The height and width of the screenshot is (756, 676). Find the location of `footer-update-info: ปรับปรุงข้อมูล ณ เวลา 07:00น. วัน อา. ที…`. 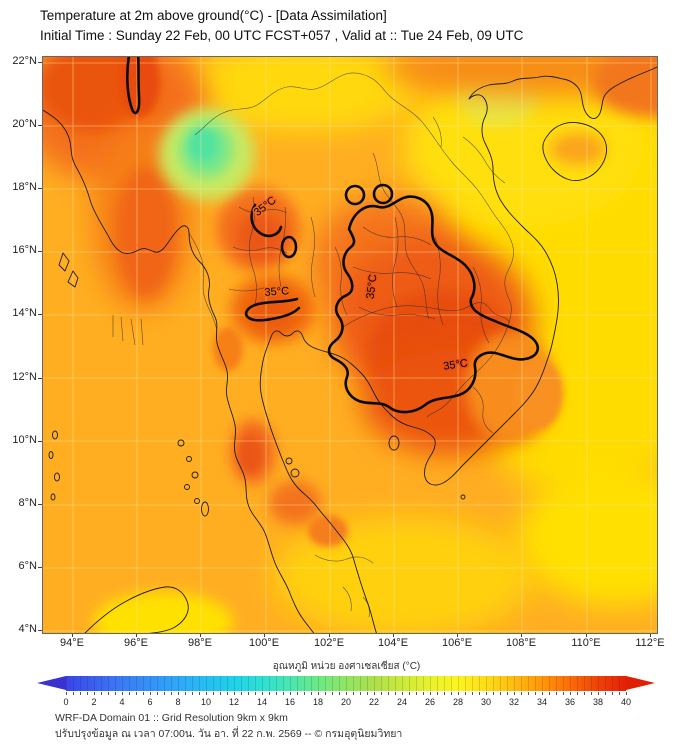

footer-update-info: ปรับปรุงข้อมูล ณ เวลา 07:00น. วัน อา. ที… is located at coordinates (229, 734).